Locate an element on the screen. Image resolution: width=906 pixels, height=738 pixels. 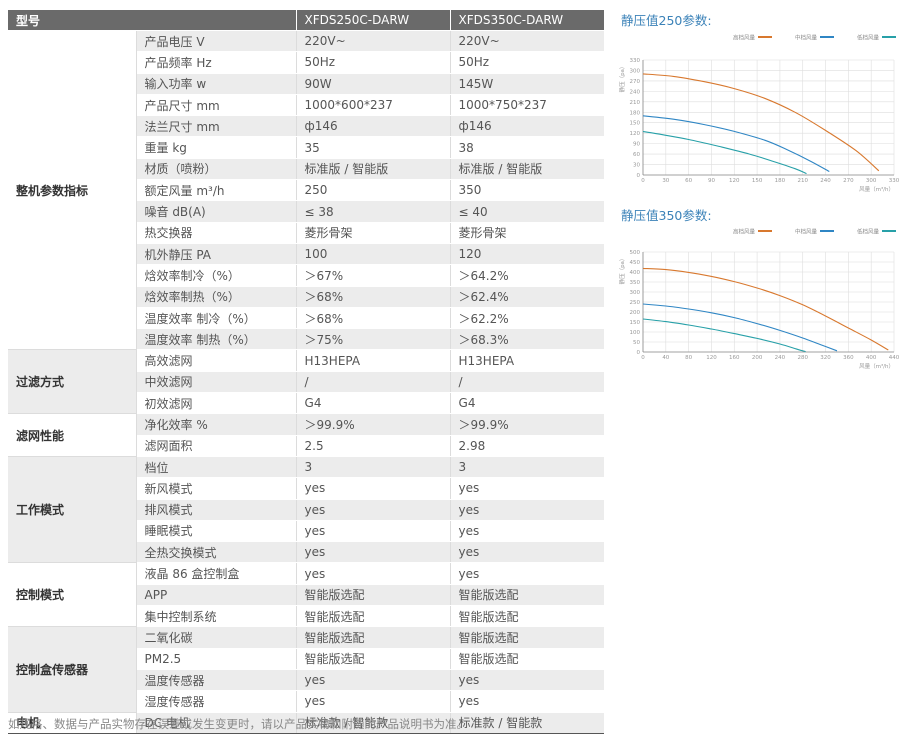
table-row: 热交换器 菱形骨架 菱形骨架 is located at coordinates (306, 233).